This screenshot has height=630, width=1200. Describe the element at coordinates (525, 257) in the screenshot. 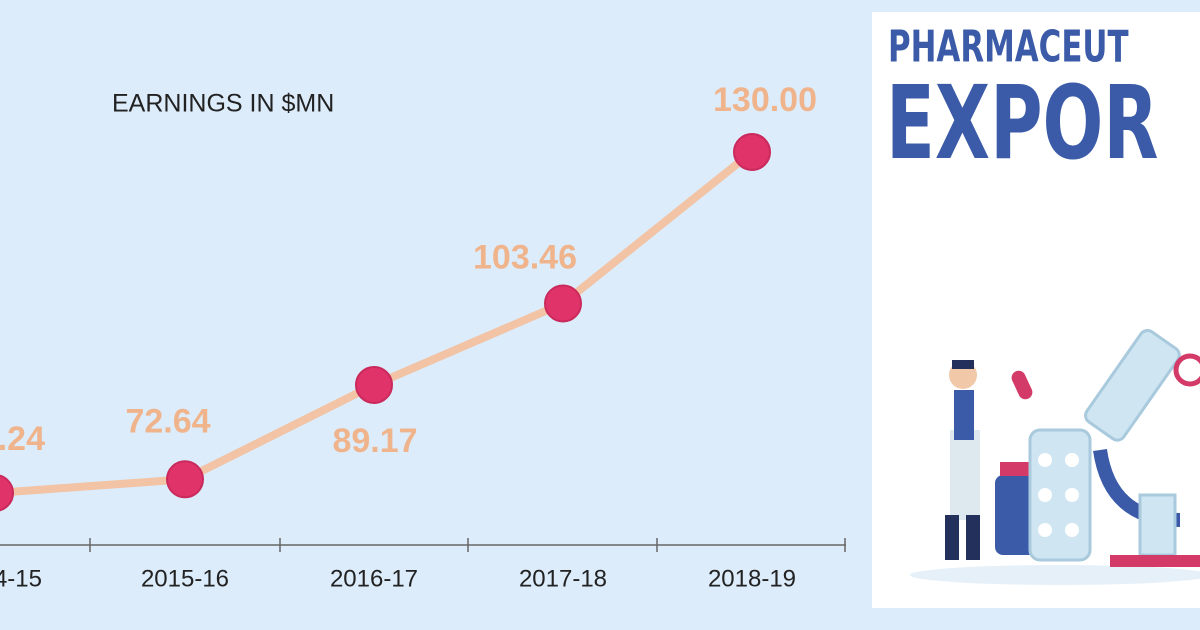

I see `value-label: 103.46` at that location.